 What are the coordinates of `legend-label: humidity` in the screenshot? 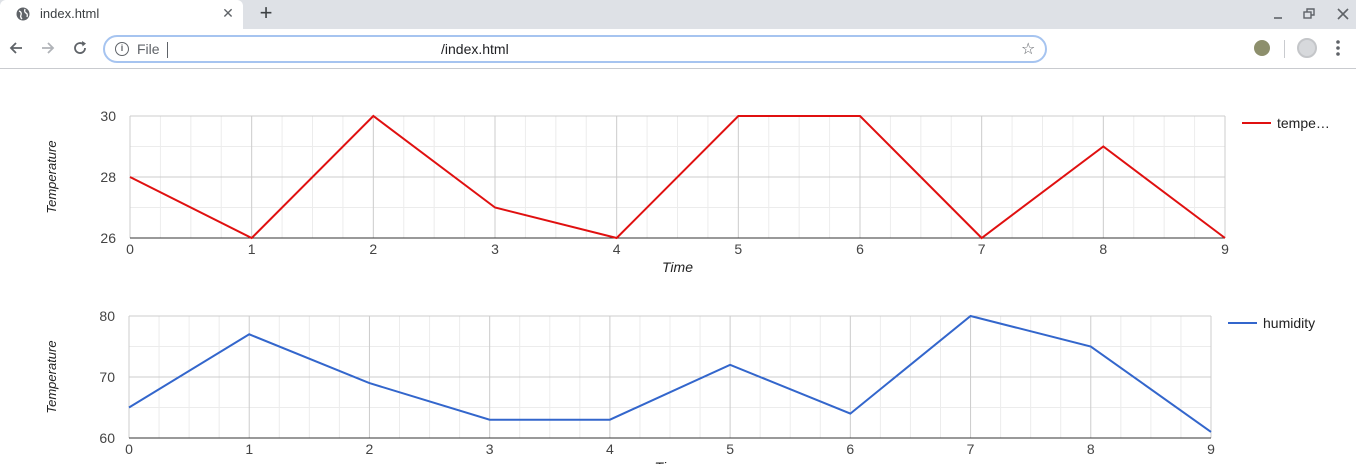 It's located at (1289, 323).